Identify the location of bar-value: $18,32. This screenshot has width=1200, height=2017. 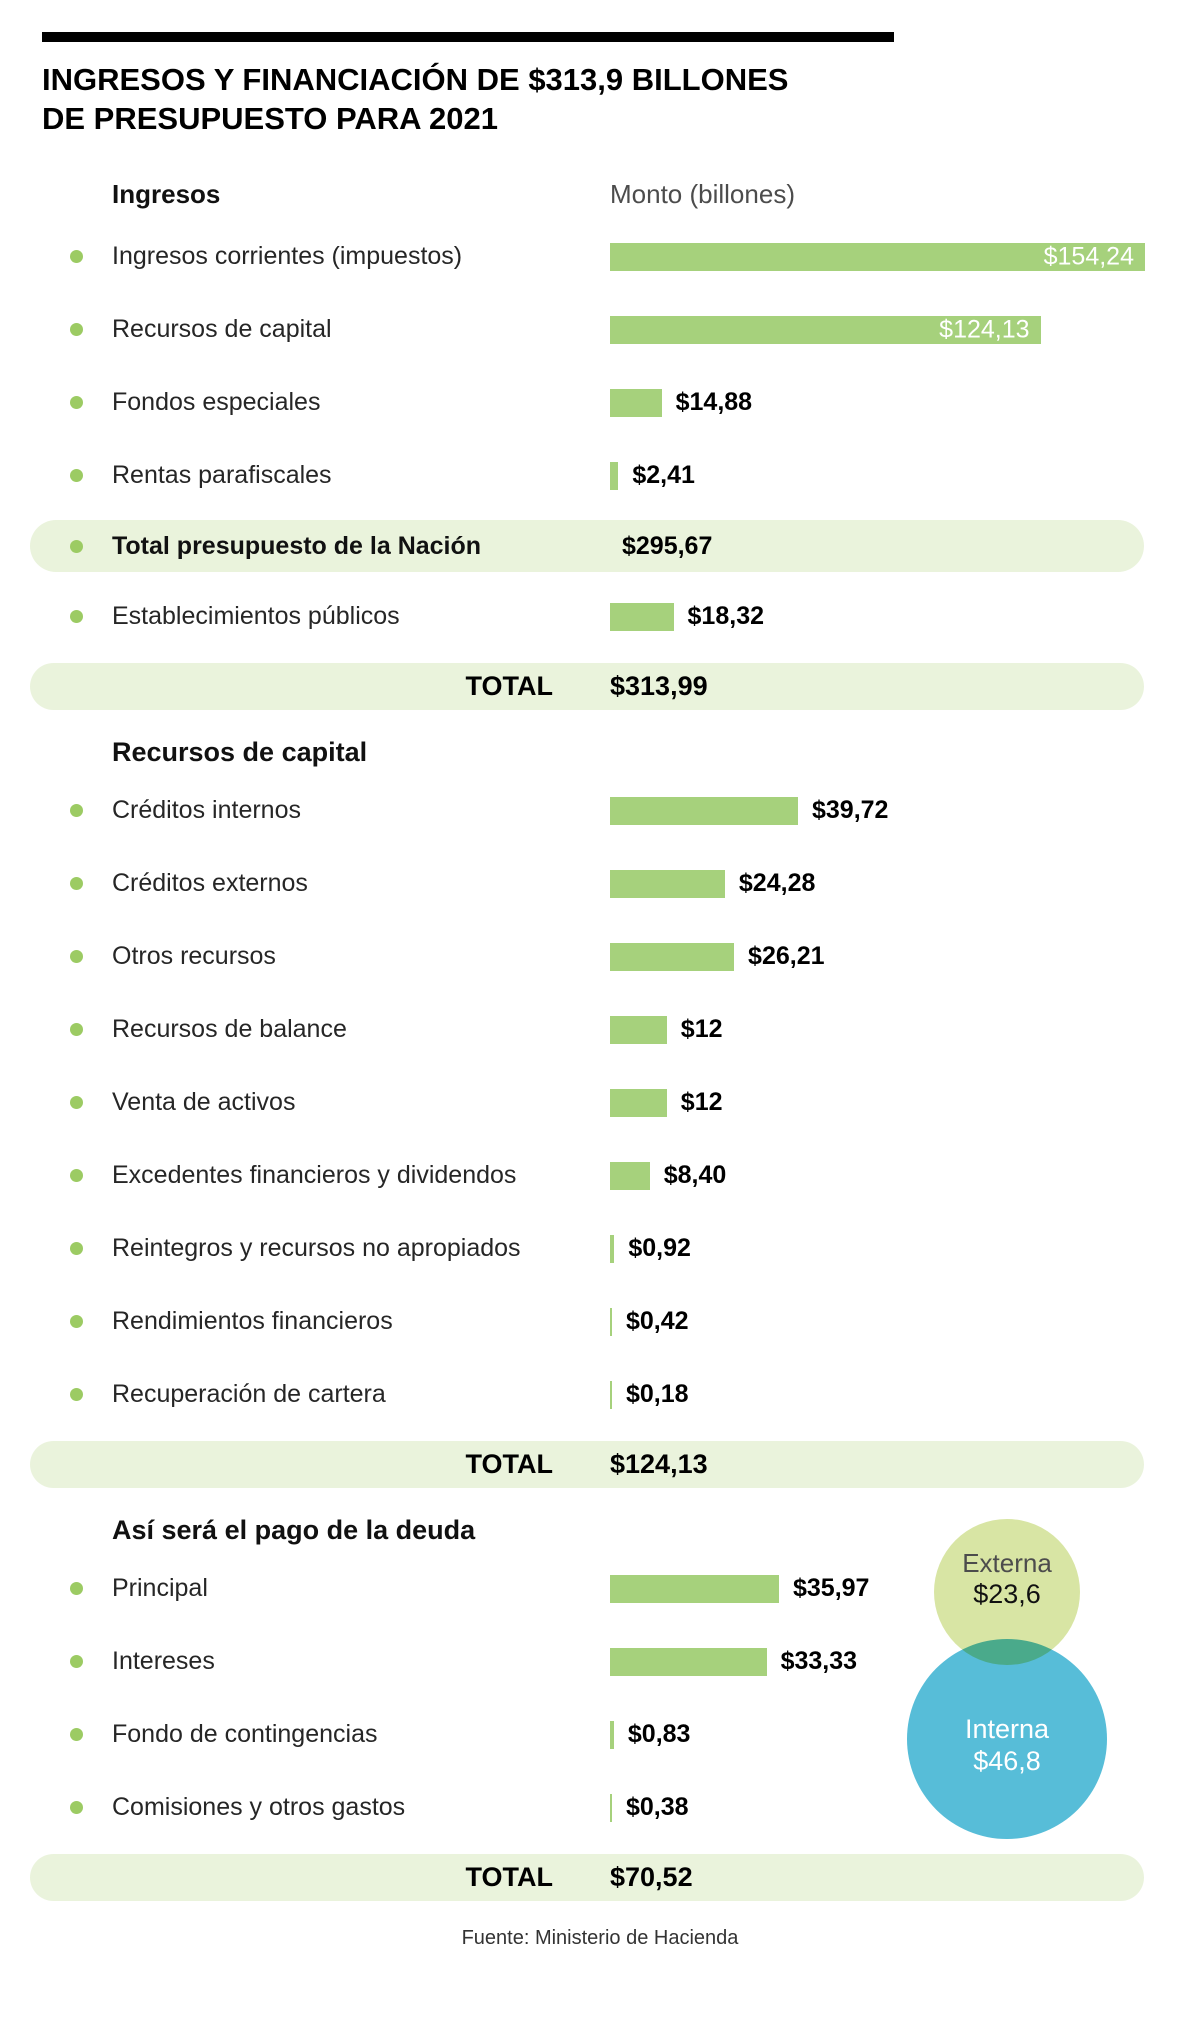
(725, 616).